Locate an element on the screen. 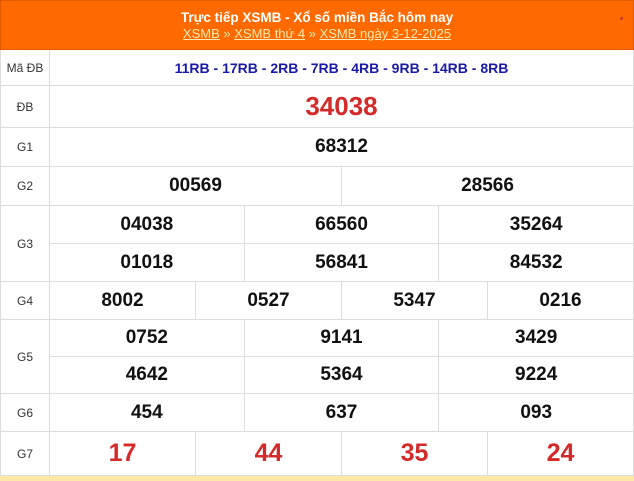  row-label: G4 is located at coordinates (25, 300).